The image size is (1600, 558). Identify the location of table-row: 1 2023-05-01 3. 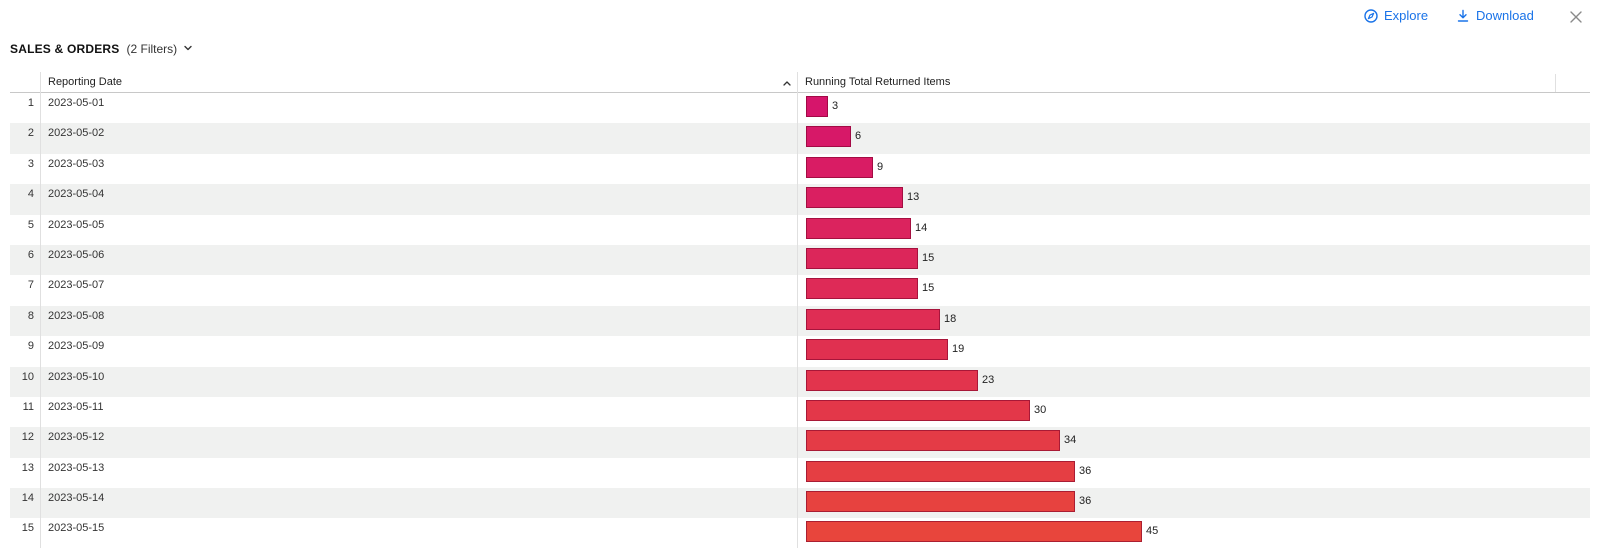
(800, 108).